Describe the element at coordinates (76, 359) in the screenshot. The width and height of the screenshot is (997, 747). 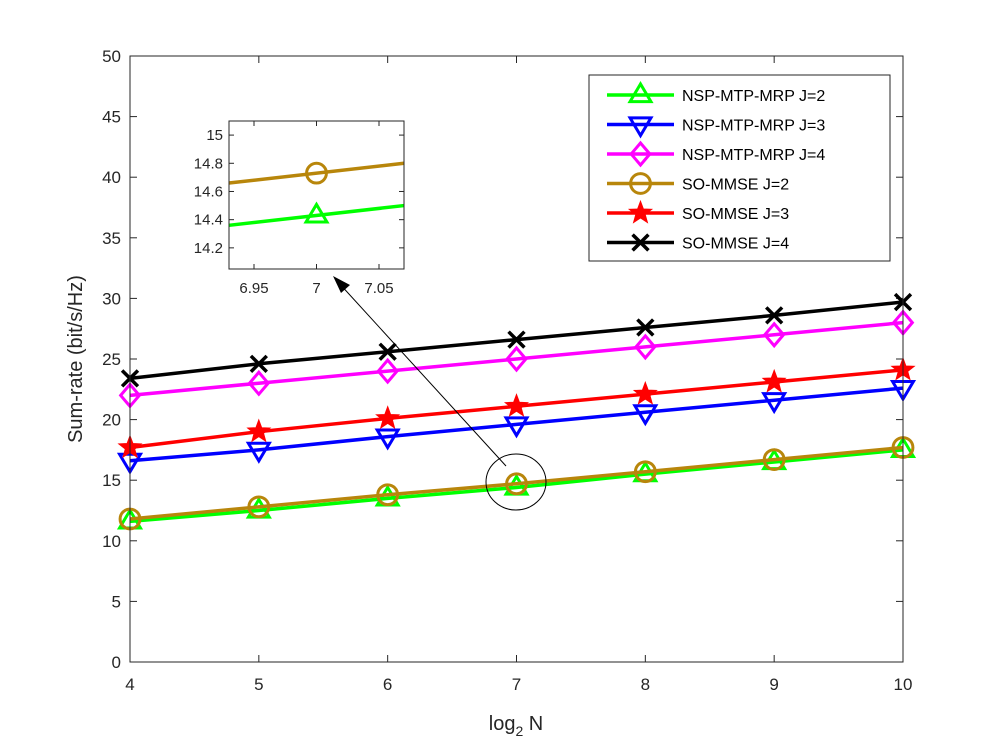
I see `y-axis-label: Sum-rate (bit/s/Hz)` at that location.